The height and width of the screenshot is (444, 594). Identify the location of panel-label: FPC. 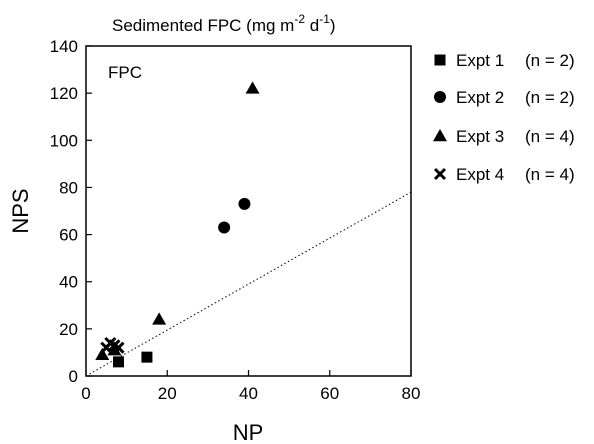
(125, 72).